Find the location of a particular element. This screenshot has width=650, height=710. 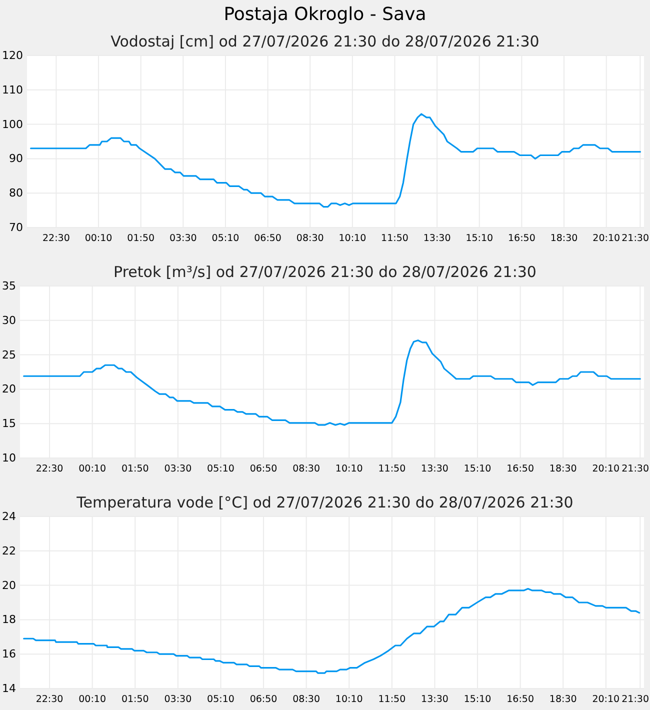

y-tick-label: 18 is located at coordinates (9, 619).